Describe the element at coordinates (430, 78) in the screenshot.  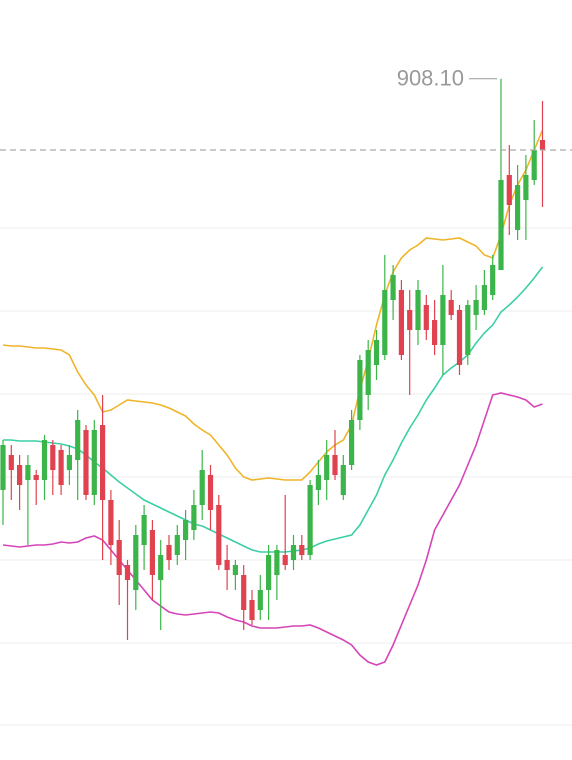
I see `high-label: 908.10` at that location.